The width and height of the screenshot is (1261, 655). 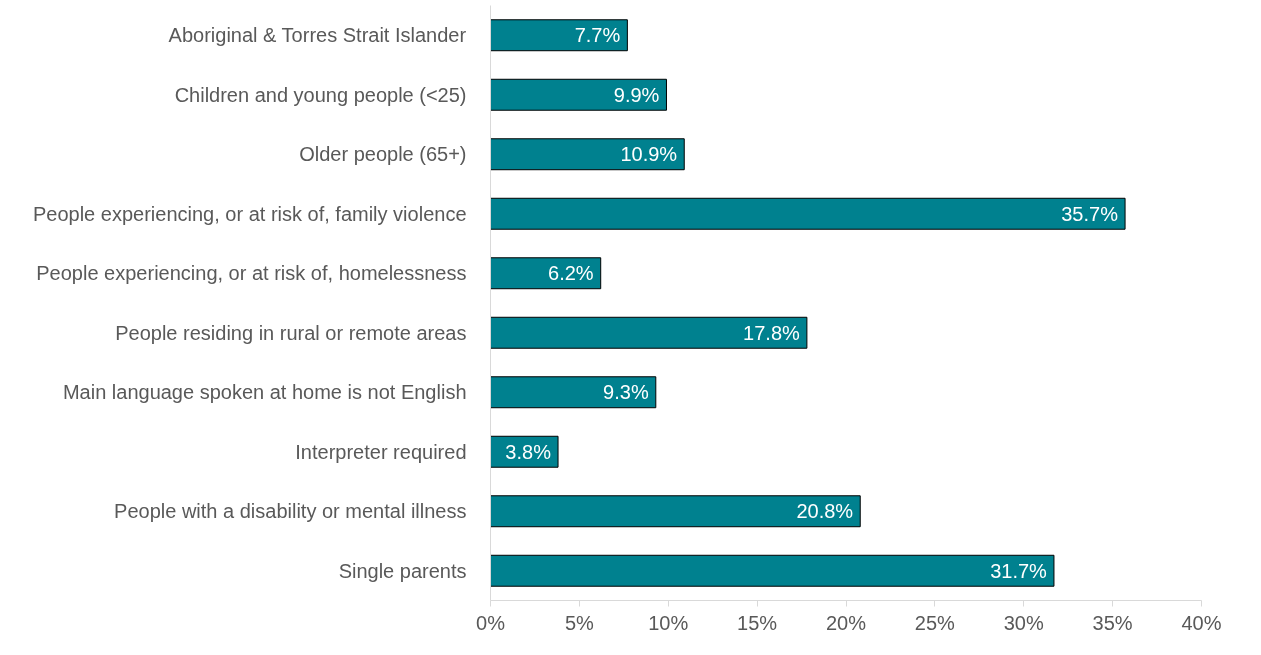 What do you see at coordinates (251, 273) in the screenshot?
I see `y-tick-label: People experiencing, or at risk of, homelessness` at bounding box center [251, 273].